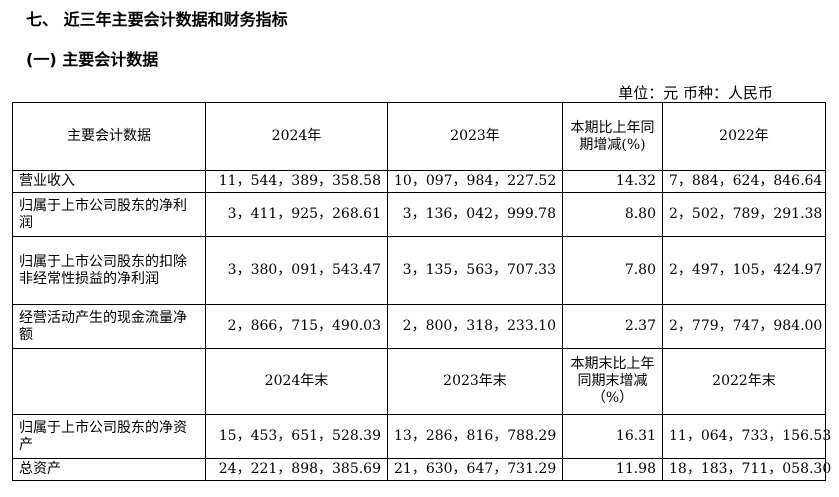 The width and height of the screenshot is (839, 497). I want to click on value-cell: 2，800，318，233.10, so click(475, 326).